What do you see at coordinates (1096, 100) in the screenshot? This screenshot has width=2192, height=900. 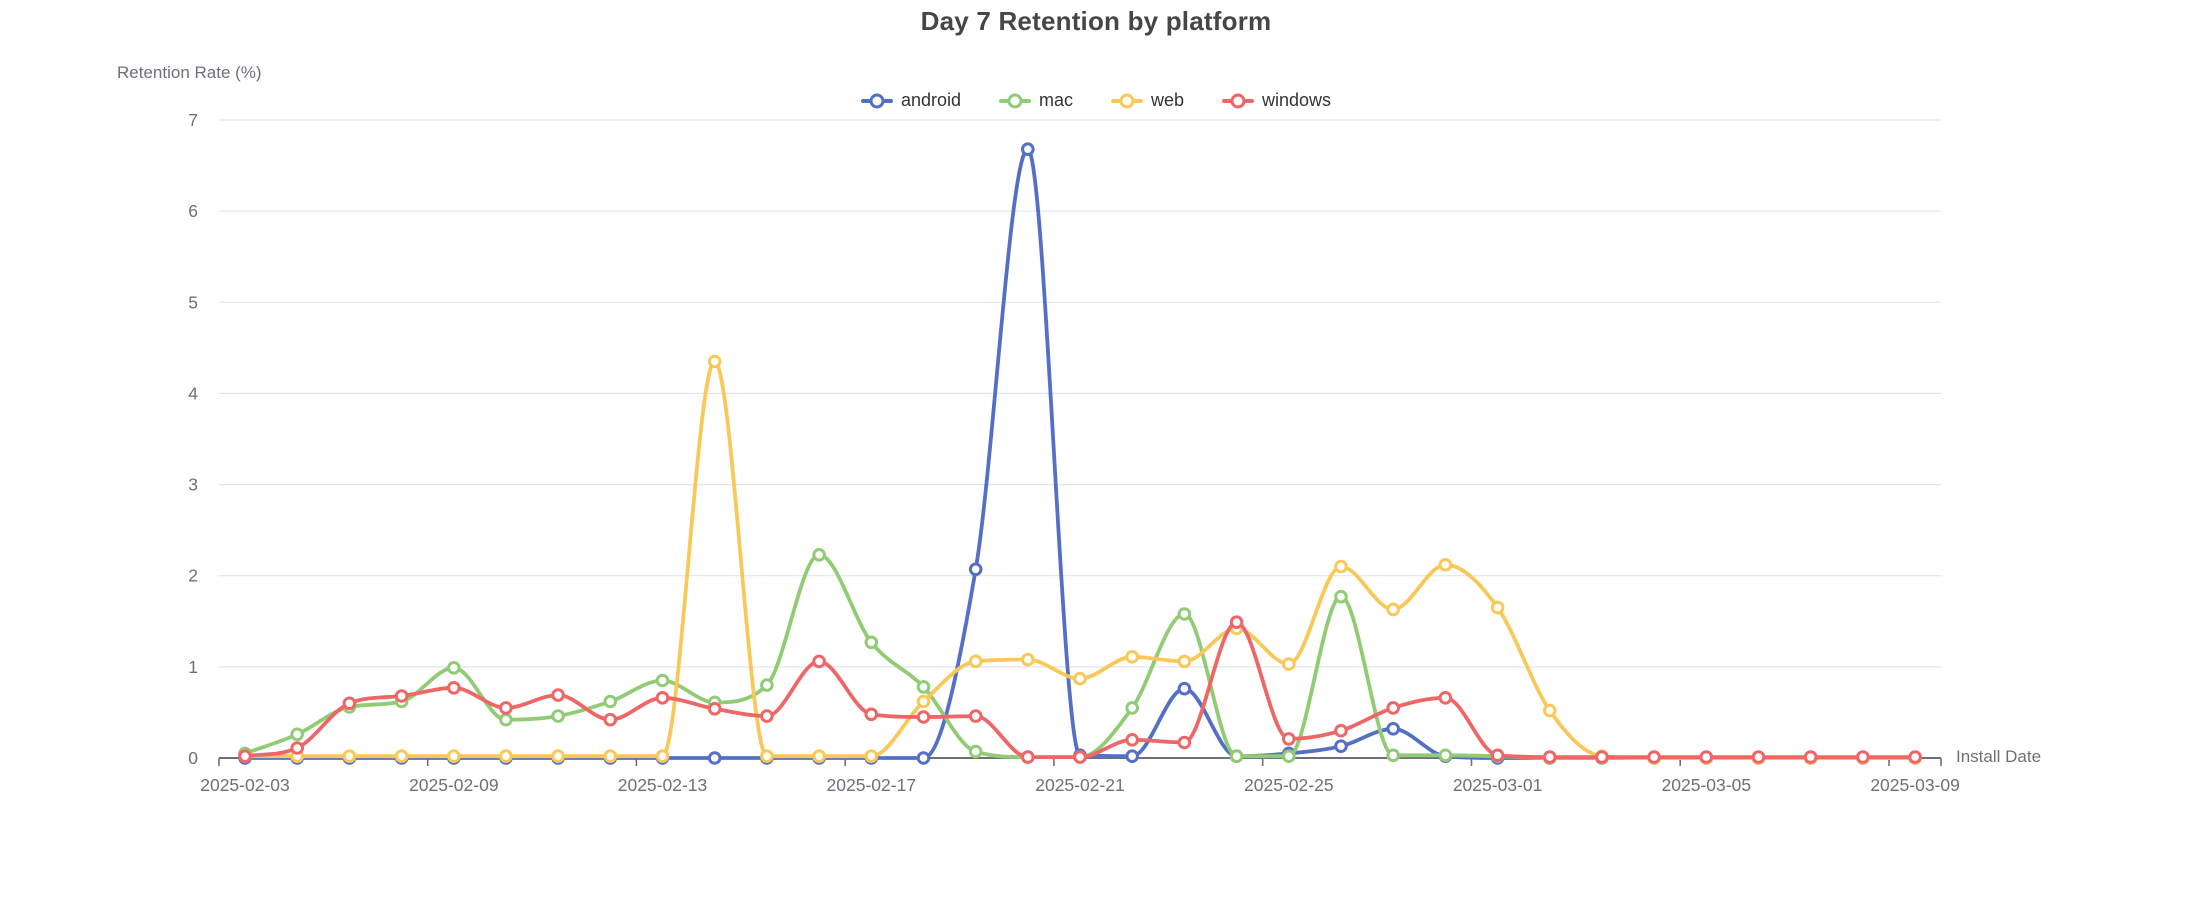 I see `chart-legend: android mac web windows` at bounding box center [1096, 100].